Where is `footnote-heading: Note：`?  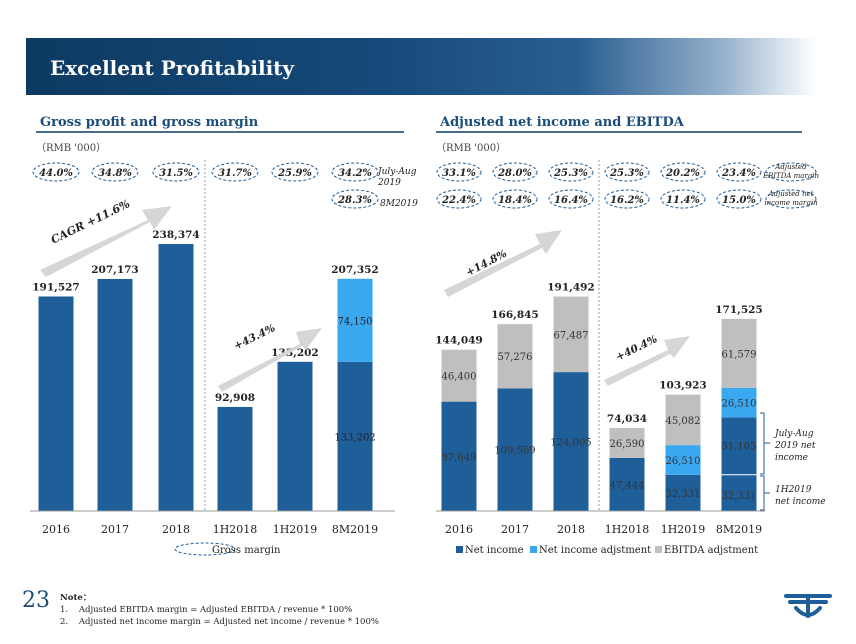
footnote-heading: Note： is located at coordinates (76, 598).